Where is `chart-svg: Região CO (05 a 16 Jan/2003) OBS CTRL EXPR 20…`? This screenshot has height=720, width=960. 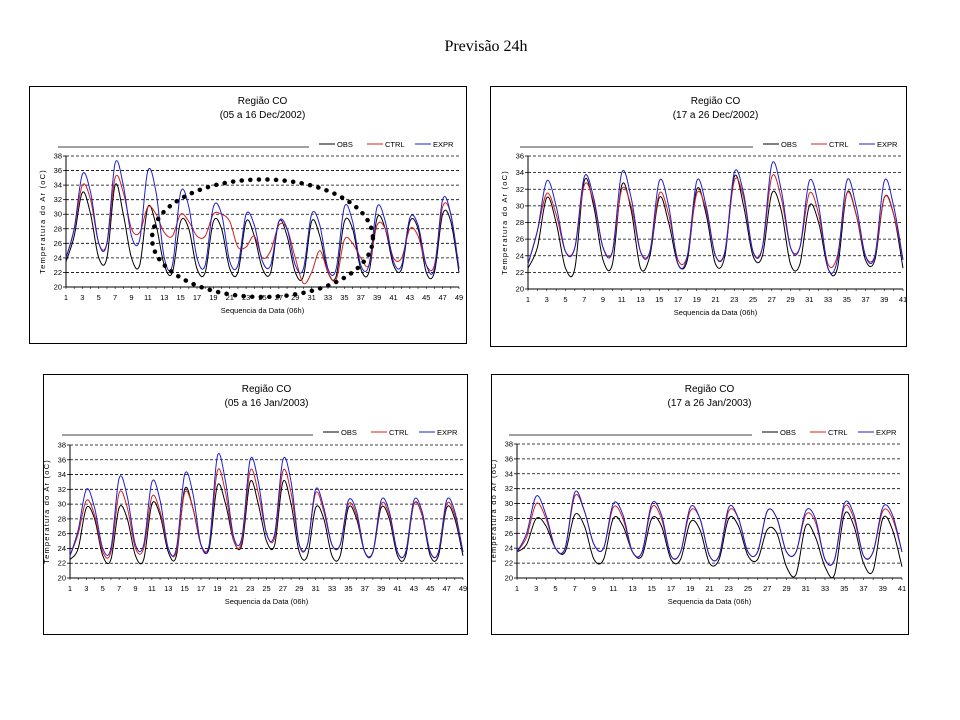
chart-svg: Região CO (05 a 16 Jan/2003) OBS CTRL EXPR 20… is located at coordinates (255, 495).